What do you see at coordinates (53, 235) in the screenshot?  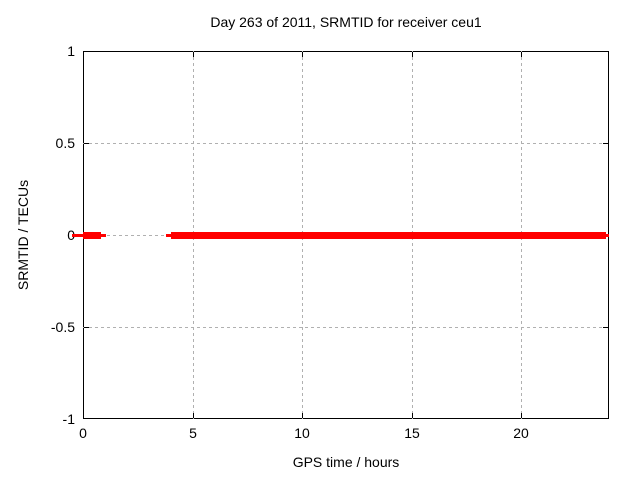 I see `y-tick-label-0: 0` at bounding box center [53, 235].